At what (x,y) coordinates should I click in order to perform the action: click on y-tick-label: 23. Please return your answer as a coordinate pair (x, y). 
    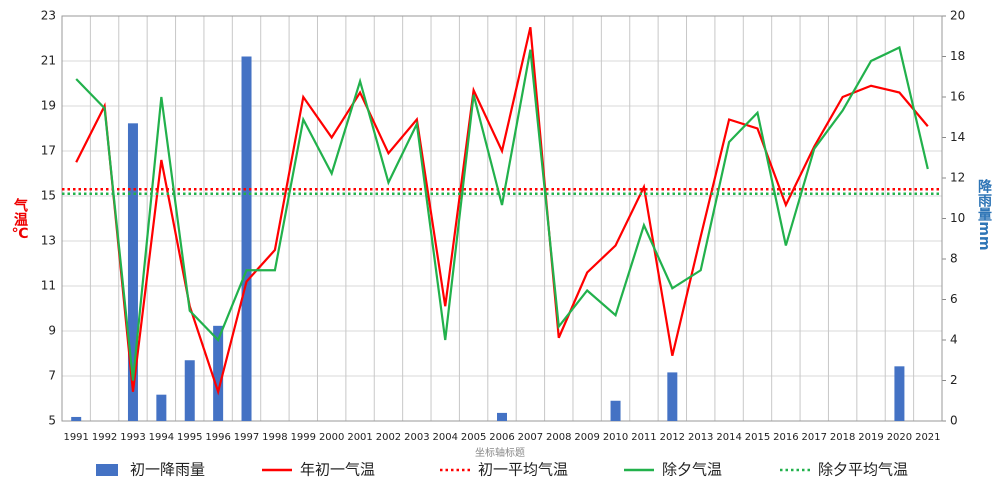
    Looking at the image, I should click on (48, 16).